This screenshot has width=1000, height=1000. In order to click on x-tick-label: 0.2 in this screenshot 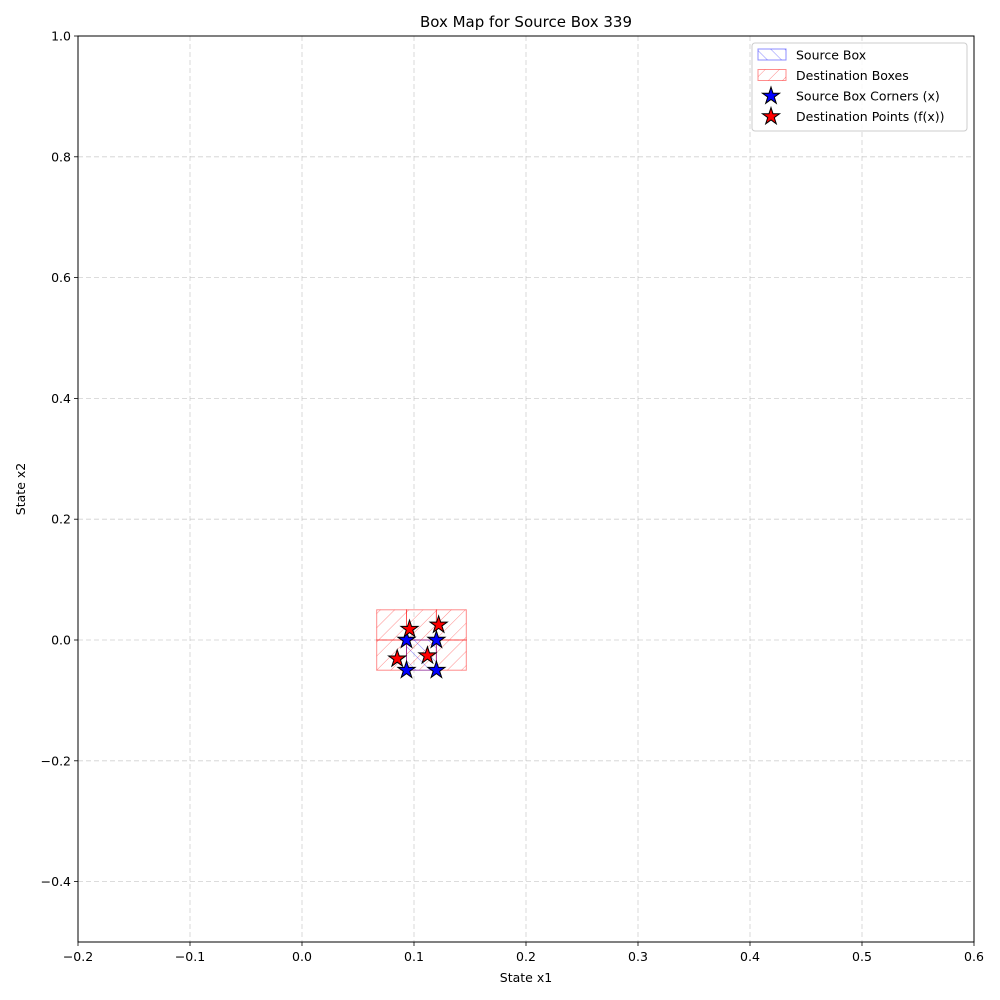, I will do `click(526, 956)`.